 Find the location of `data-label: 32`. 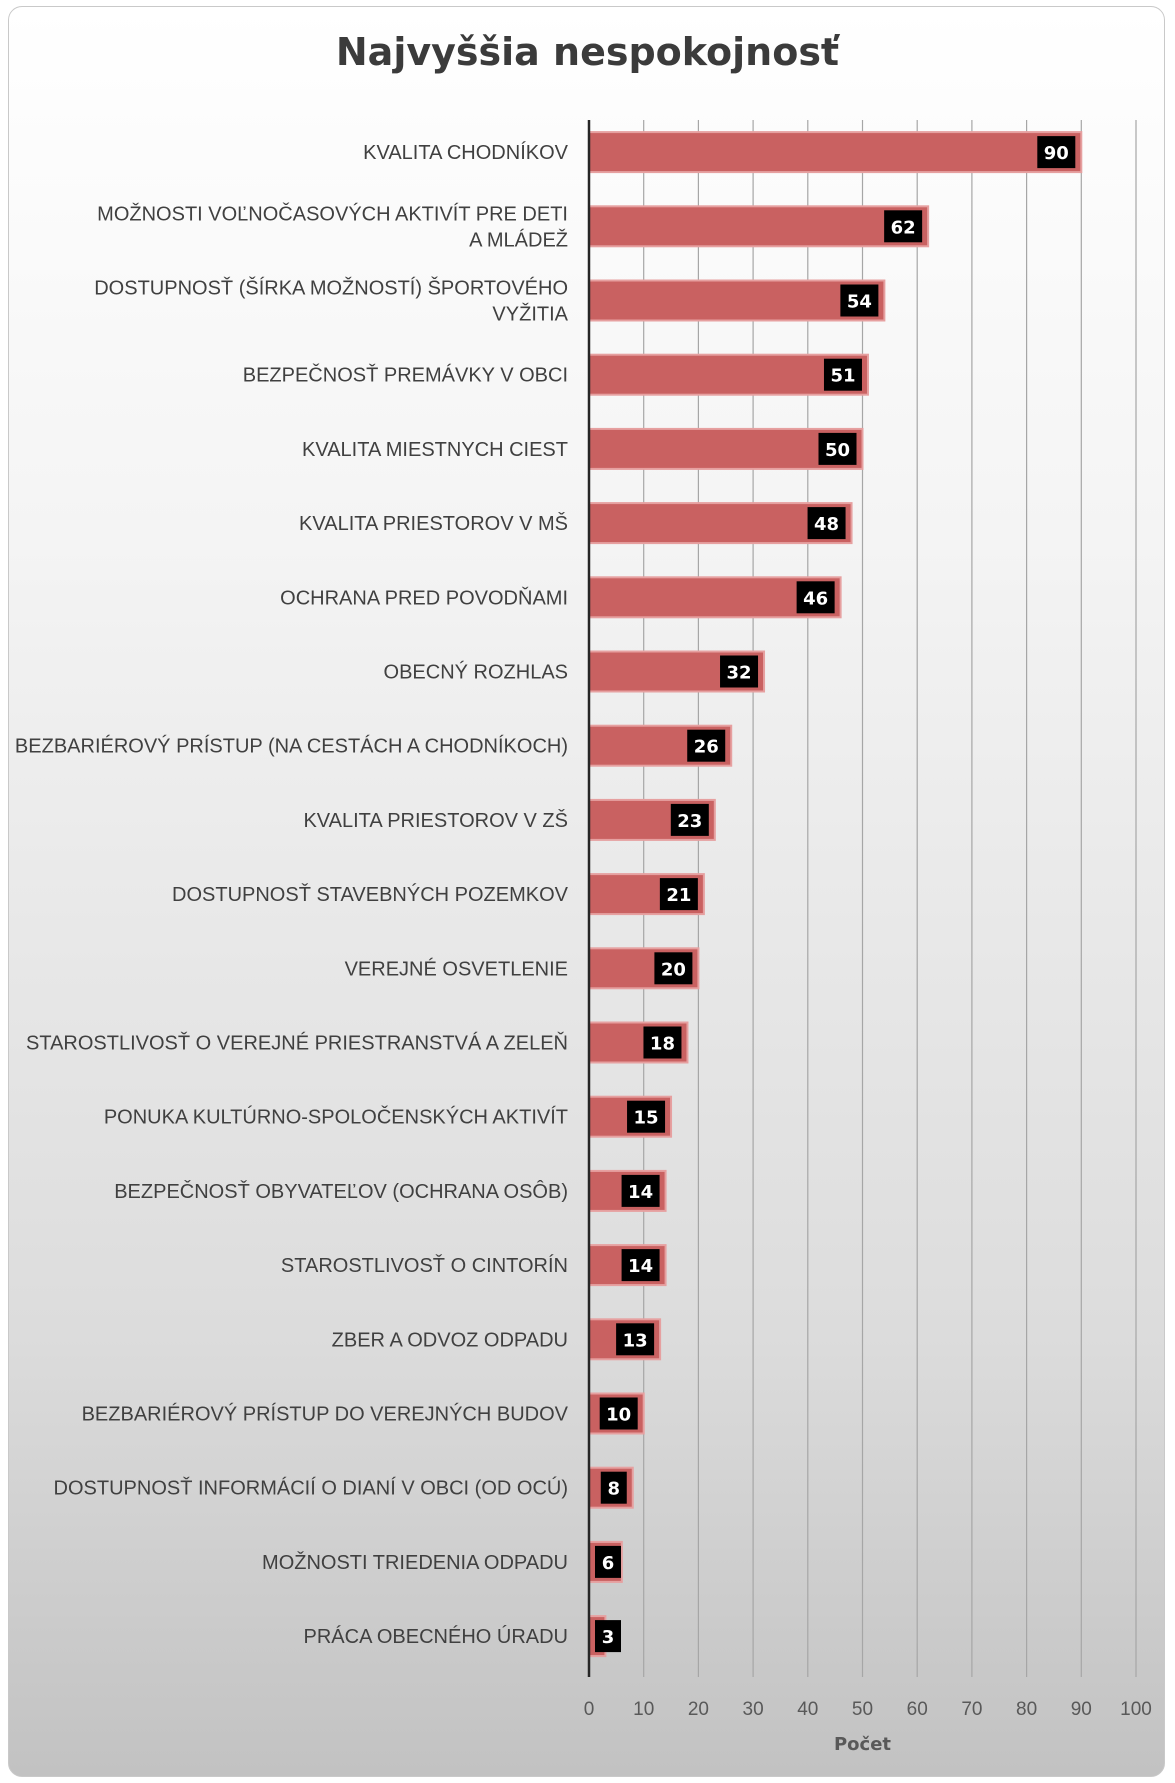

data-label: 32 is located at coordinates (739, 673).